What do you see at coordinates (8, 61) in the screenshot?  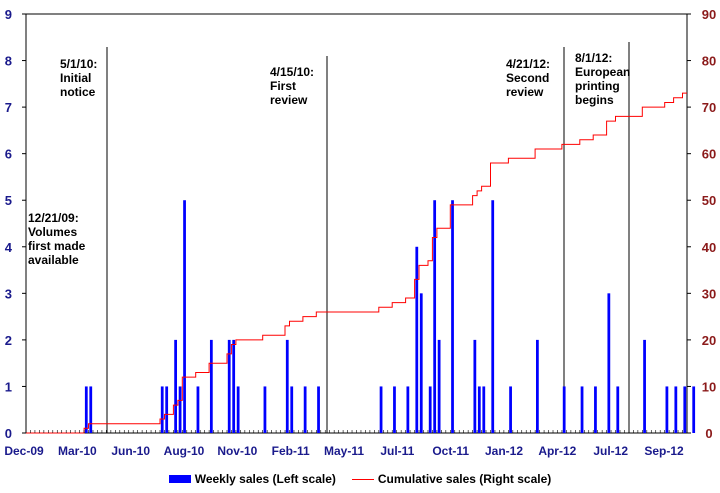 I see `left-tick-label: 8` at bounding box center [8, 61].